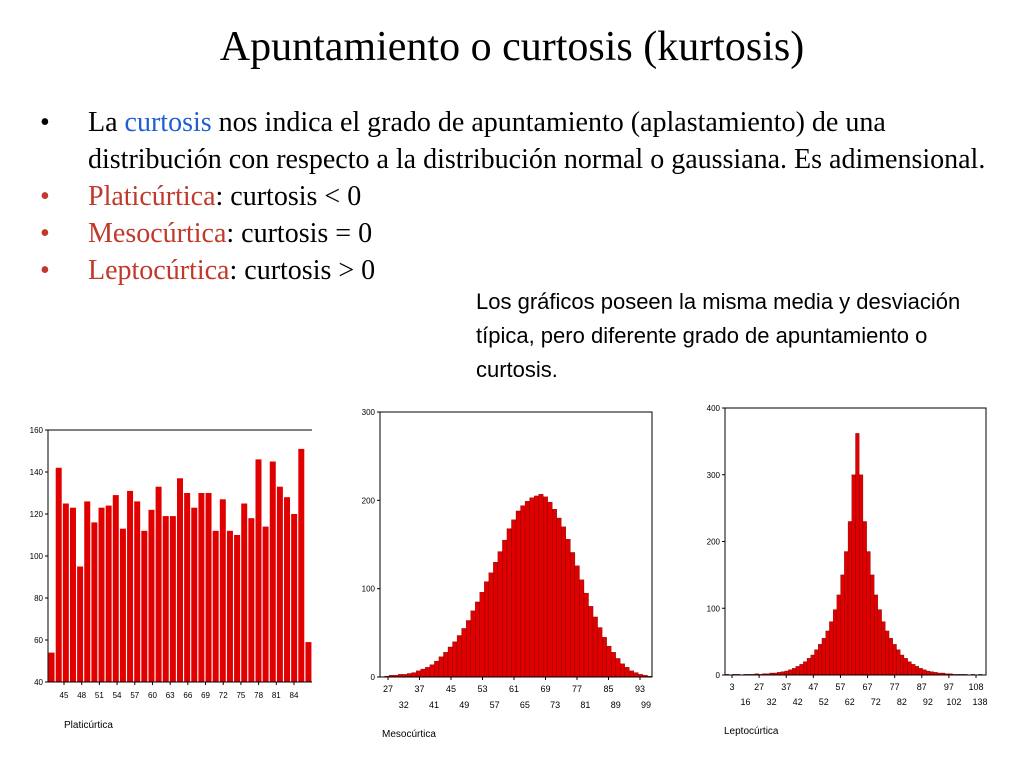 Image resolution: width=1024 pixels, height=768 pixels. What do you see at coordinates (922, 687) in the screenshot?
I see `x-tick-label: 87` at bounding box center [922, 687].